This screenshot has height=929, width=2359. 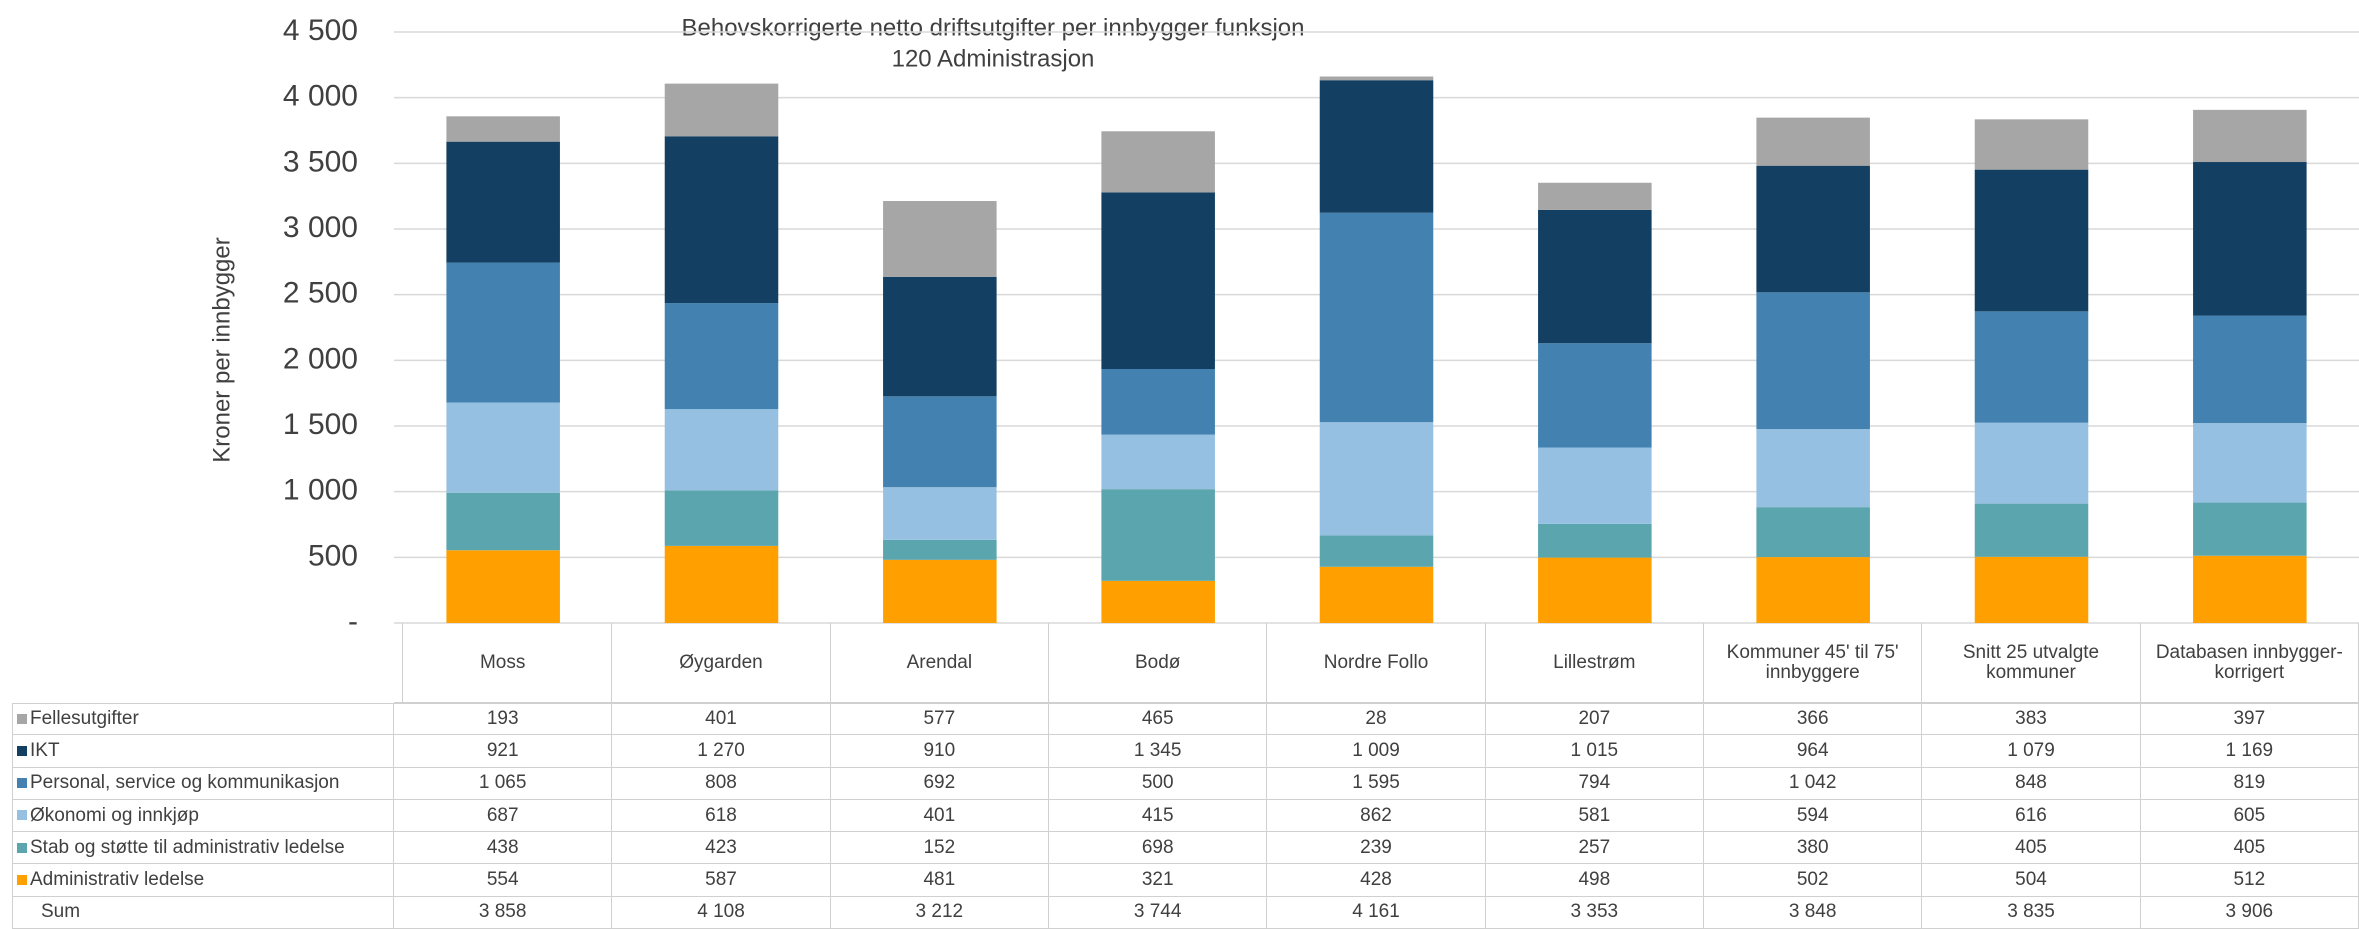 What do you see at coordinates (221, 349) in the screenshot?
I see `y-axis-label: Kroner per innbygger` at bounding box center [221, 349].